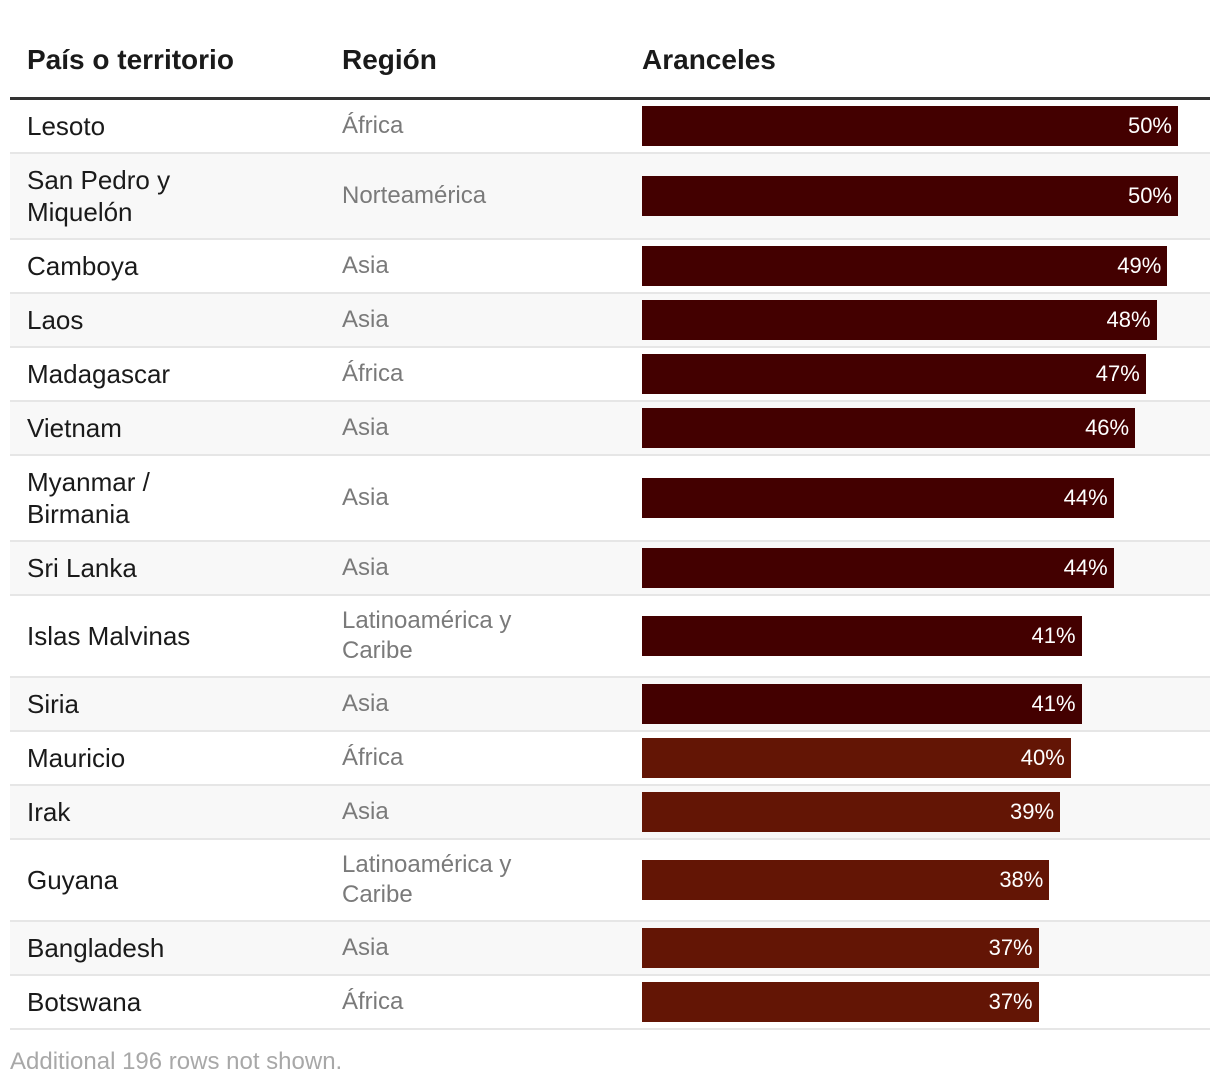 Image resolution: width=1220 pixels, height=1090 pixels. What do you see at coordinates (53, 704) in the screenshot?
I see `country-cell: Siria` at bounding box center [53, 704].